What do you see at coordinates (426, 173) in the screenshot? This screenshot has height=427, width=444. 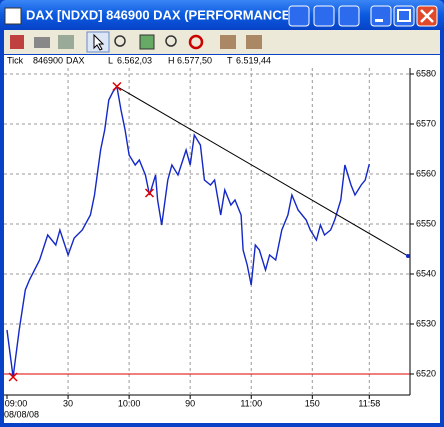 I see `y-tick-label: 6560` at bounding box center [426, 173].